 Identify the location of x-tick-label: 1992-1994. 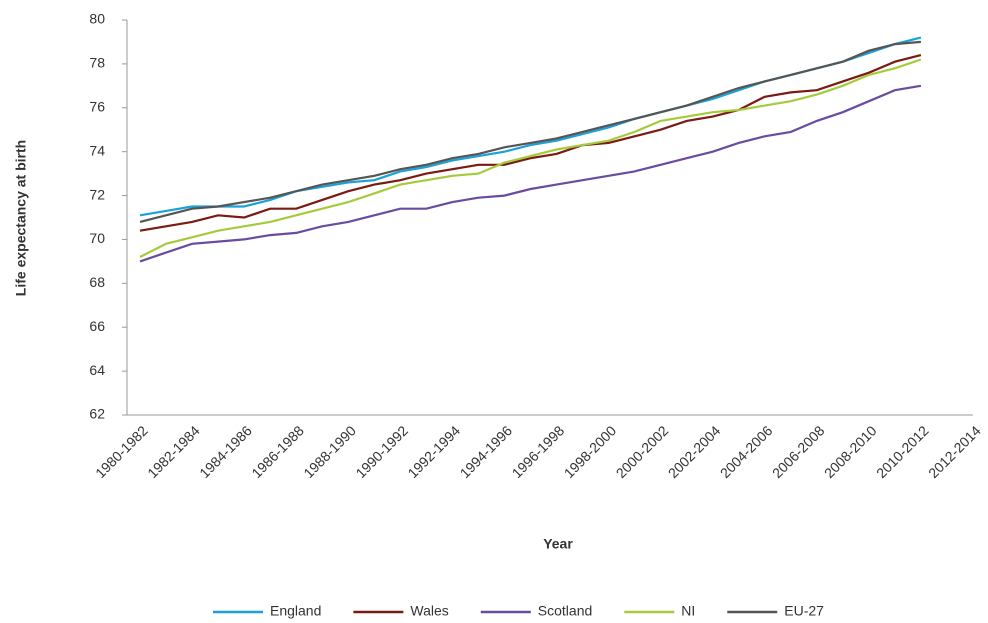
(433, 451).